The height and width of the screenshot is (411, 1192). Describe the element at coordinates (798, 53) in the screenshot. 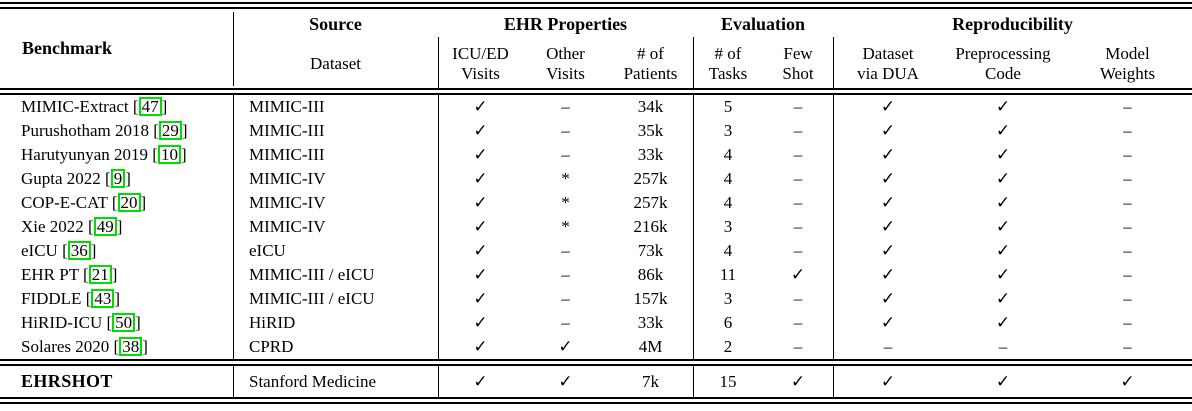

I see `header-line: Few` at that location.